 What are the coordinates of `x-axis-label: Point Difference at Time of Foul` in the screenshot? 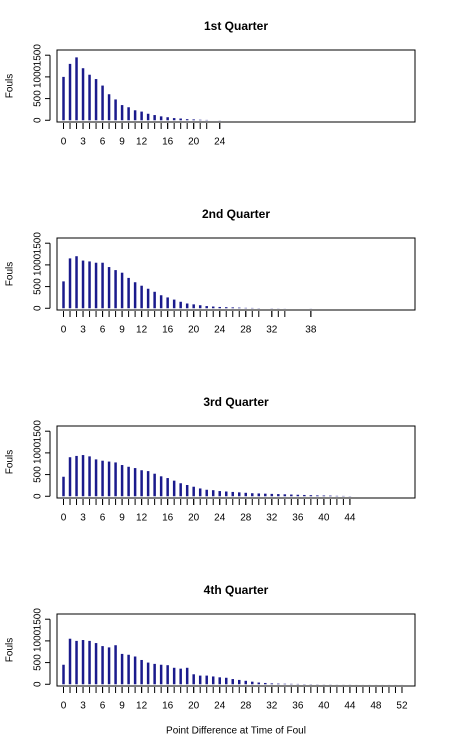 It's located at (236, 731).